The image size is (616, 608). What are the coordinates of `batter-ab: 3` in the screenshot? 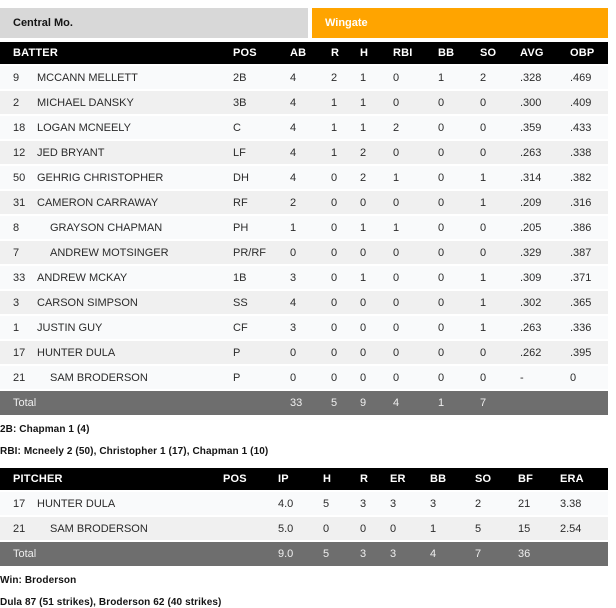 It's located at (293, 277).